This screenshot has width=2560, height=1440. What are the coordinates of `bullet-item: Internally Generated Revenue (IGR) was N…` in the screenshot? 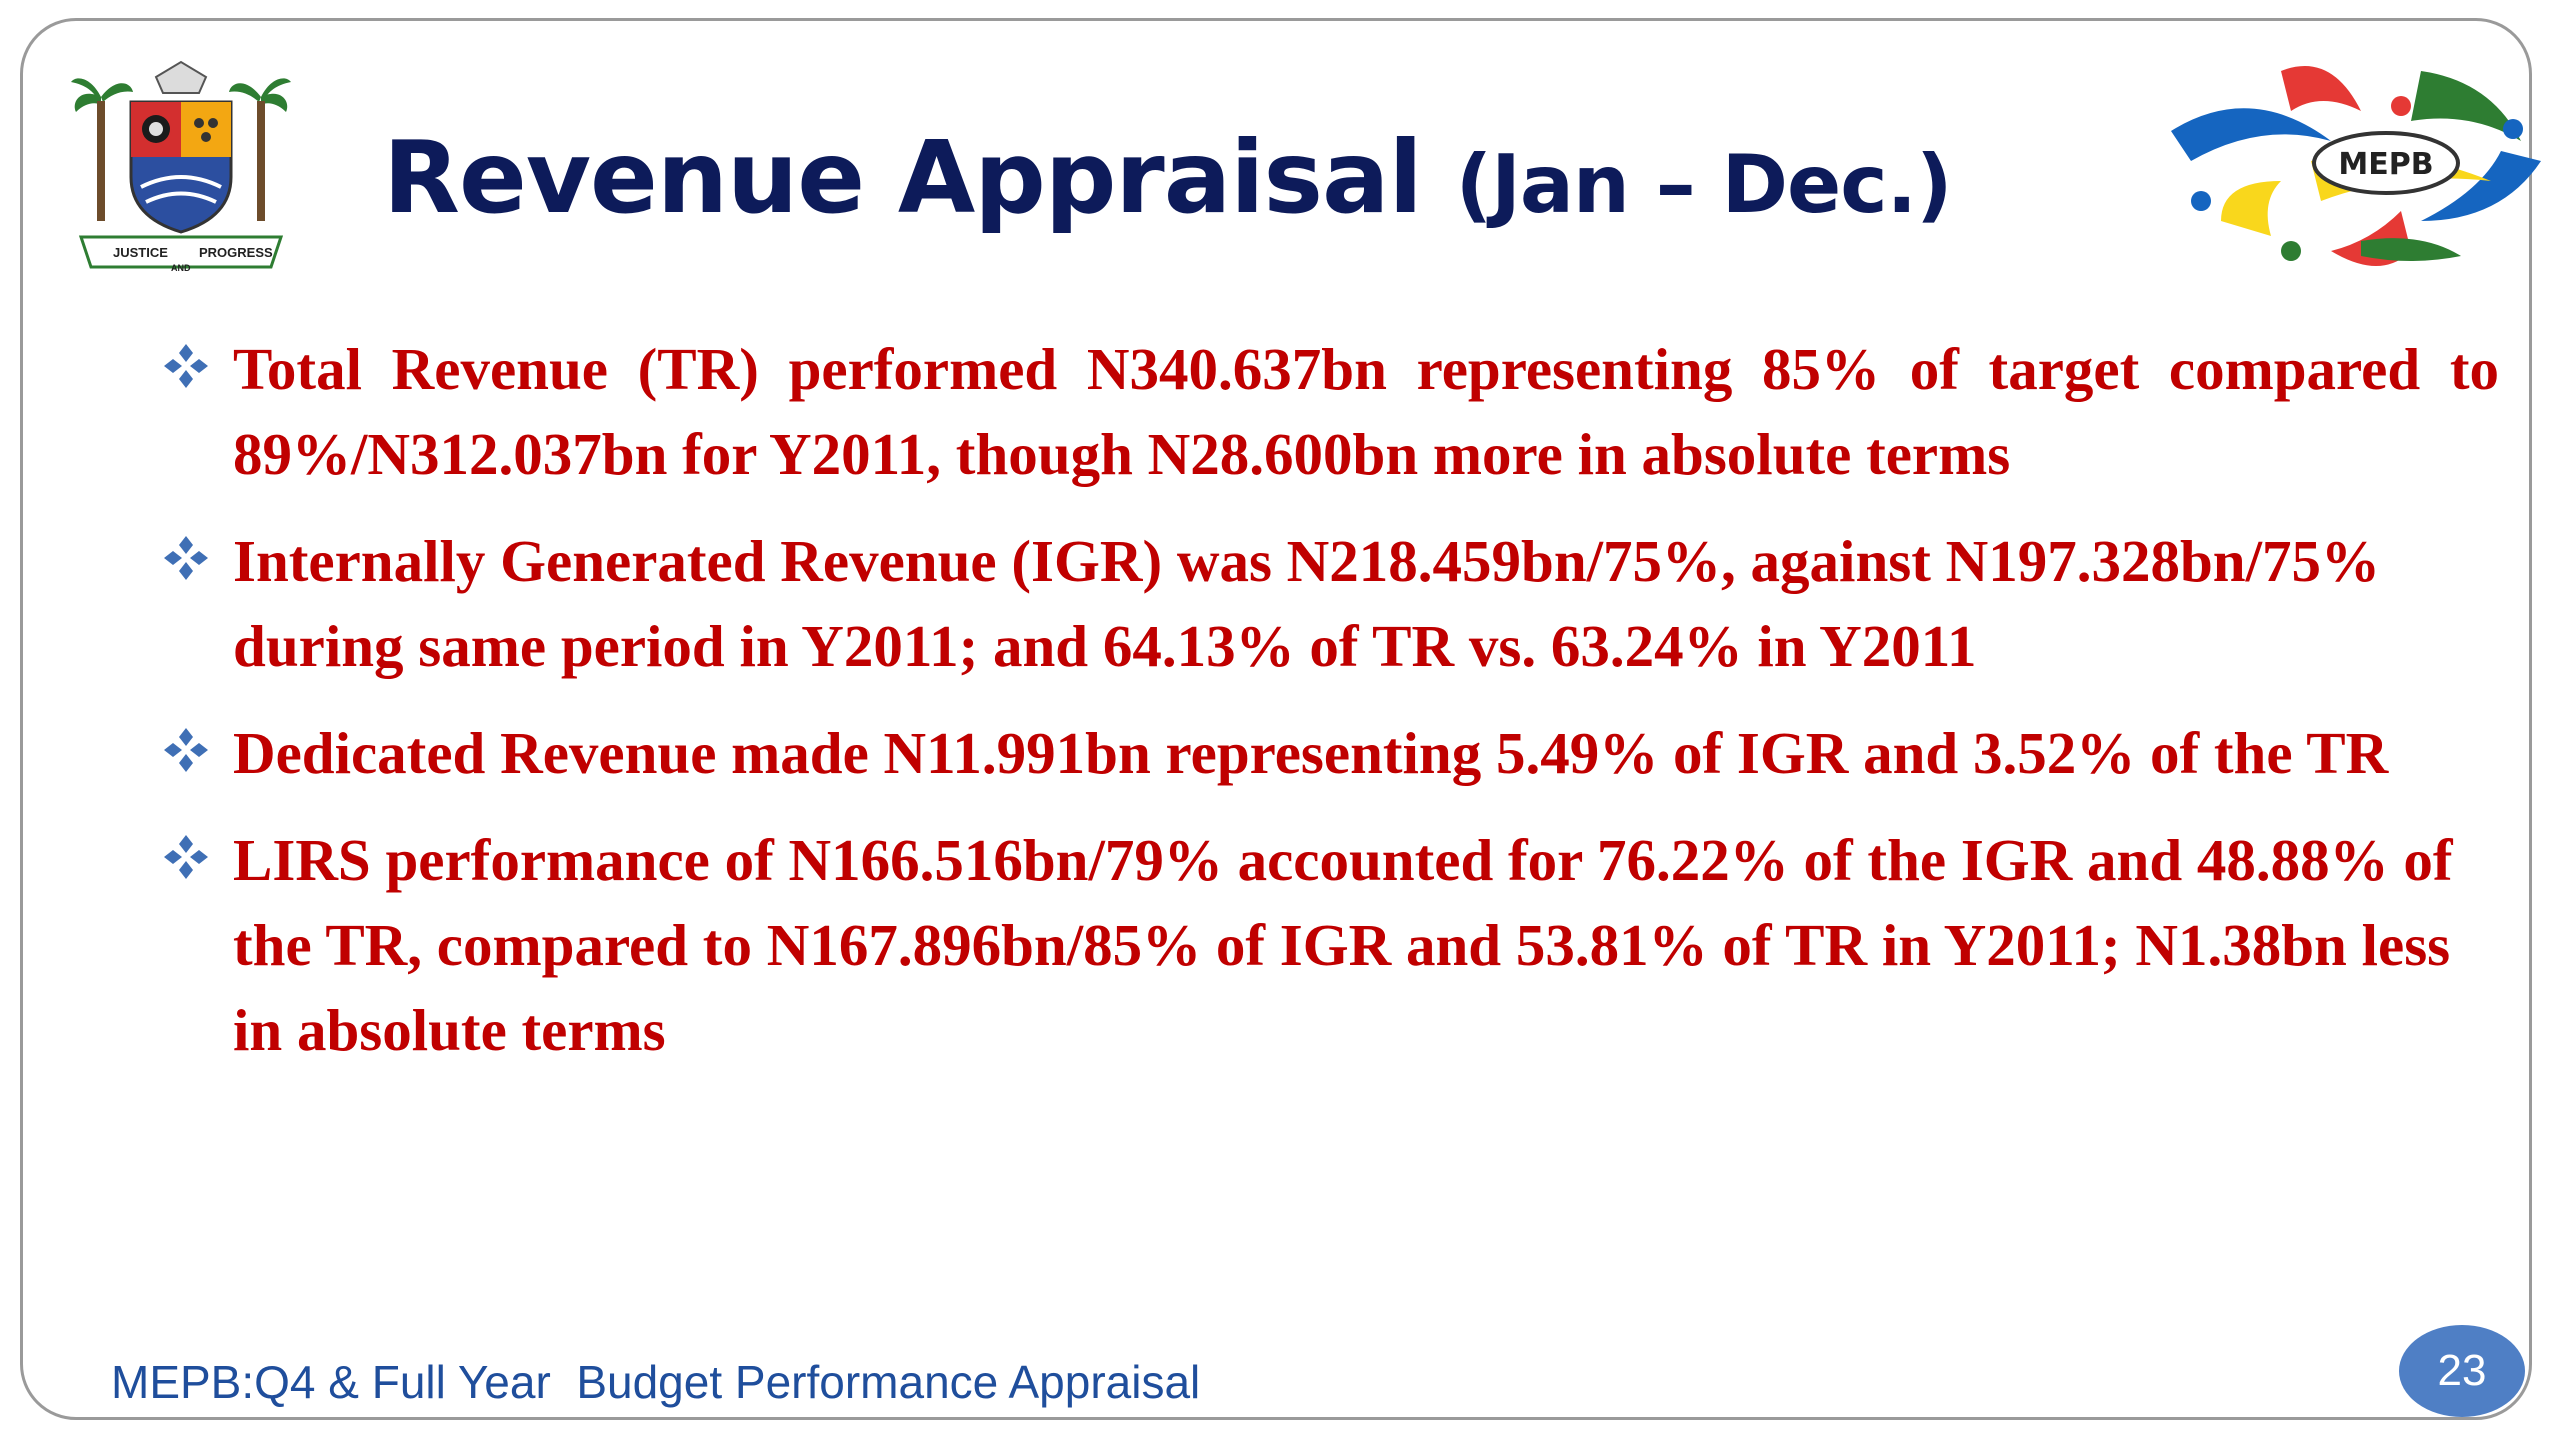 It's located at (1326, 604).